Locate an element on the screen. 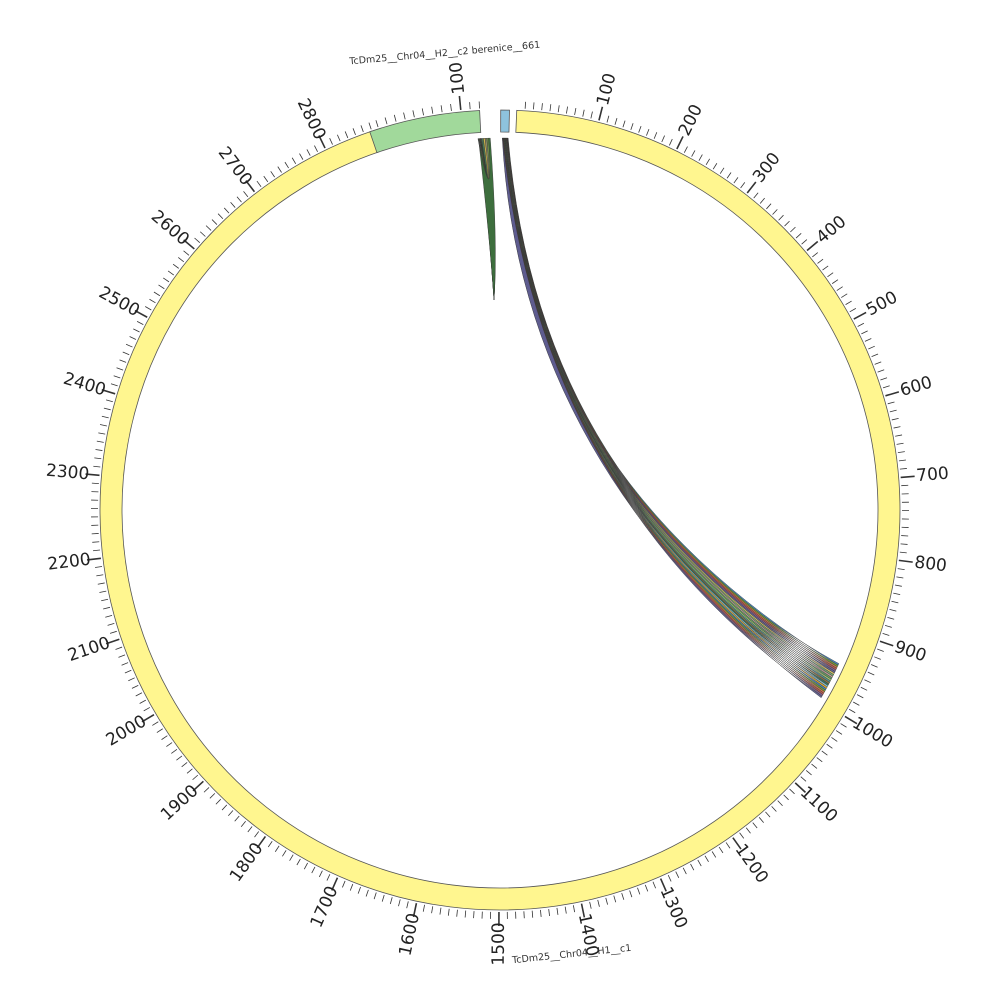  tick-label: 200 is located at coordinates (691, 120).